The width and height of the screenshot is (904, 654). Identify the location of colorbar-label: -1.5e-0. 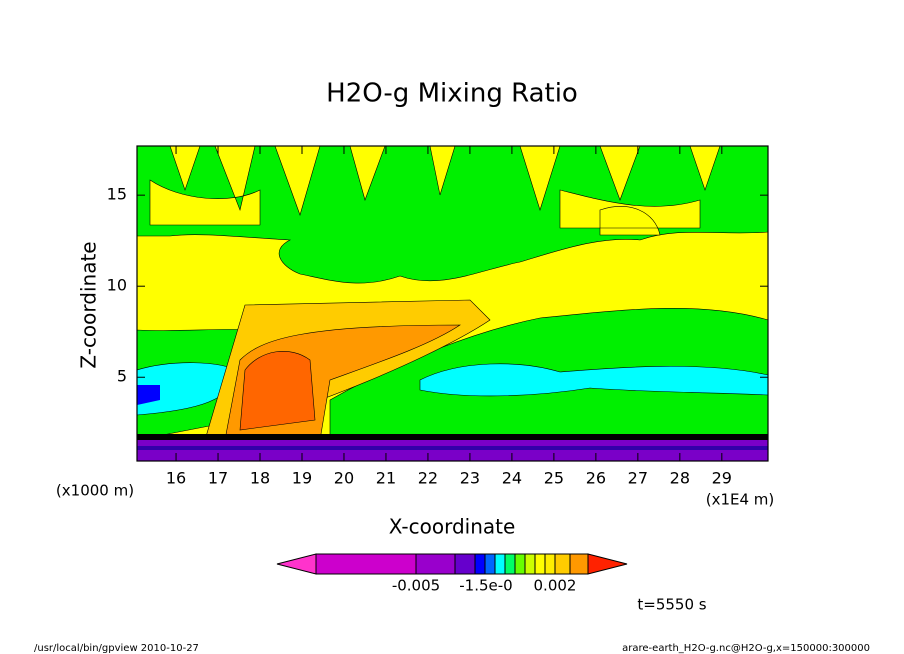
(485, 586).